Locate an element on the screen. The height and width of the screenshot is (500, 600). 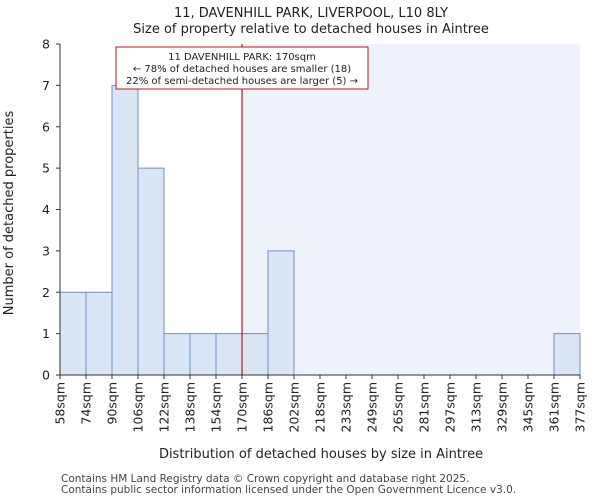
x-tick-label: 170sqm is located at coordinates (242, 407).